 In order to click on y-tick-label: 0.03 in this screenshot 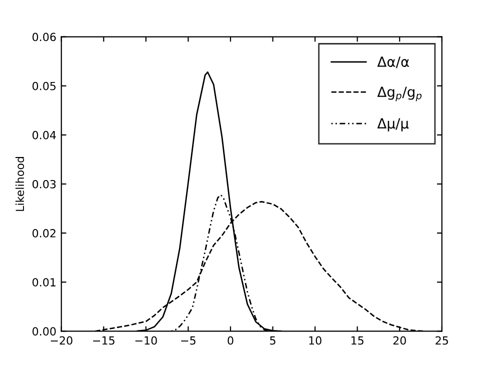, I will do `click(44, 184)`.